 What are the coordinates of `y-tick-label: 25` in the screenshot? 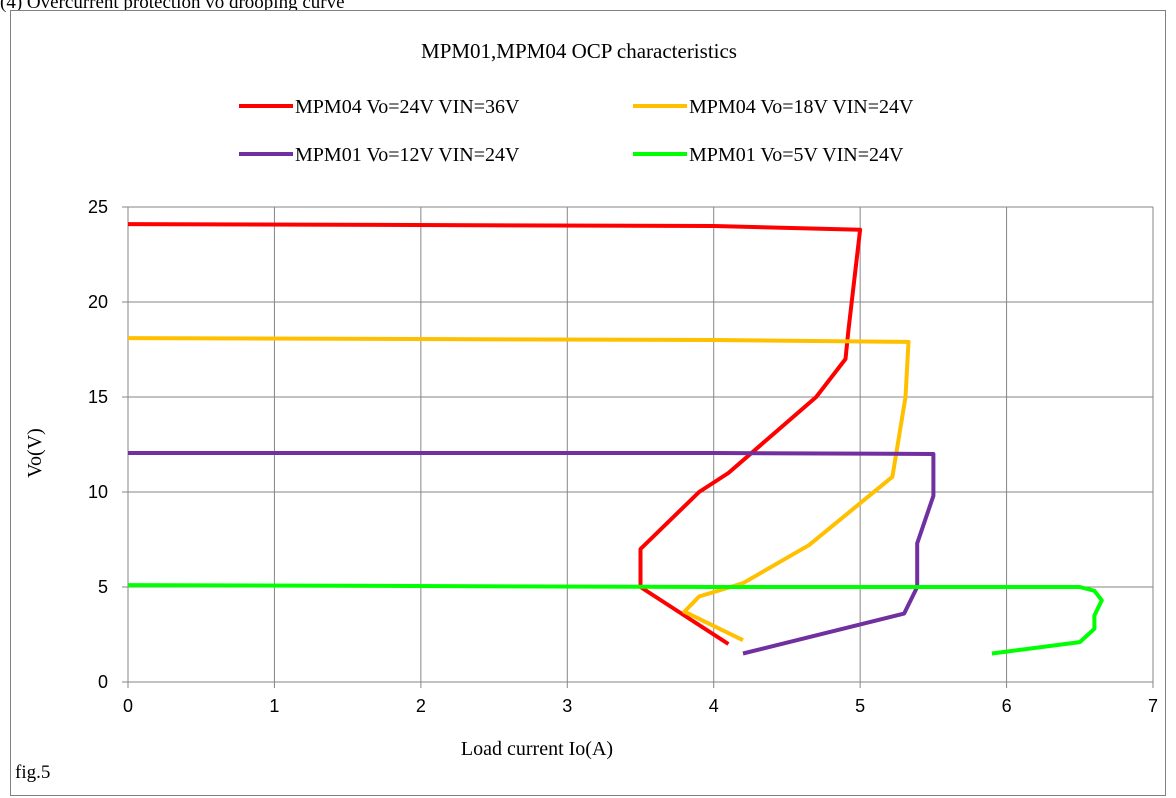 It's located at (98, 207).